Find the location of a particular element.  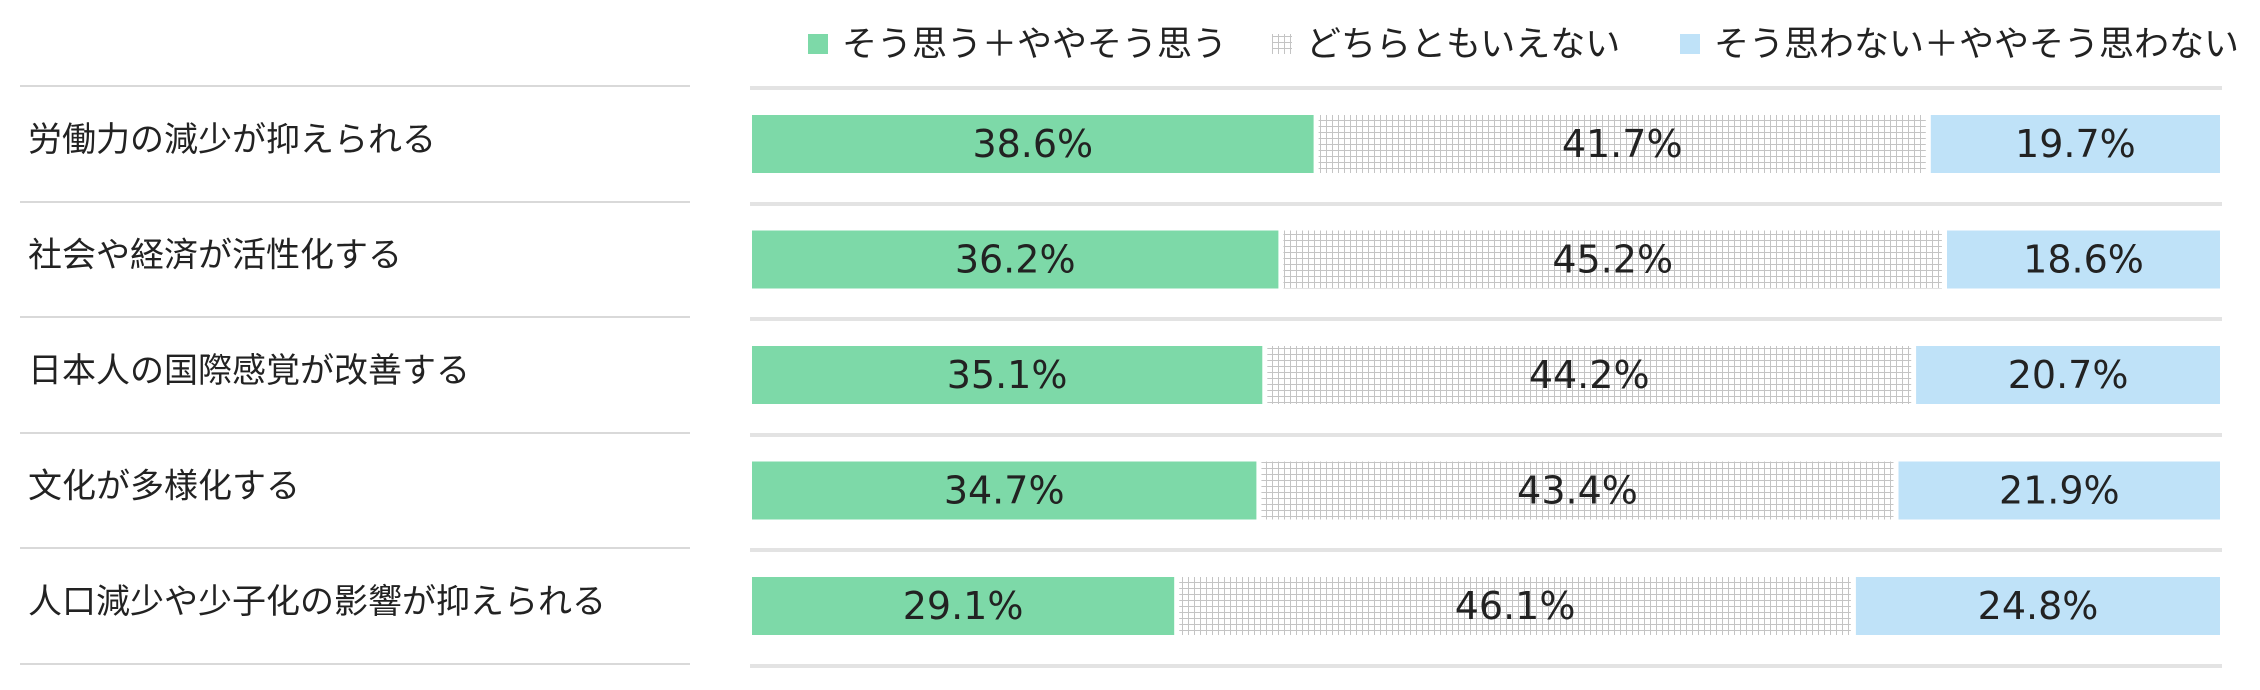

legend: そう思う＋ややそう思う どちらともいえない そう思わない＋ややそう思わない is located at coordinates (1523, 45).